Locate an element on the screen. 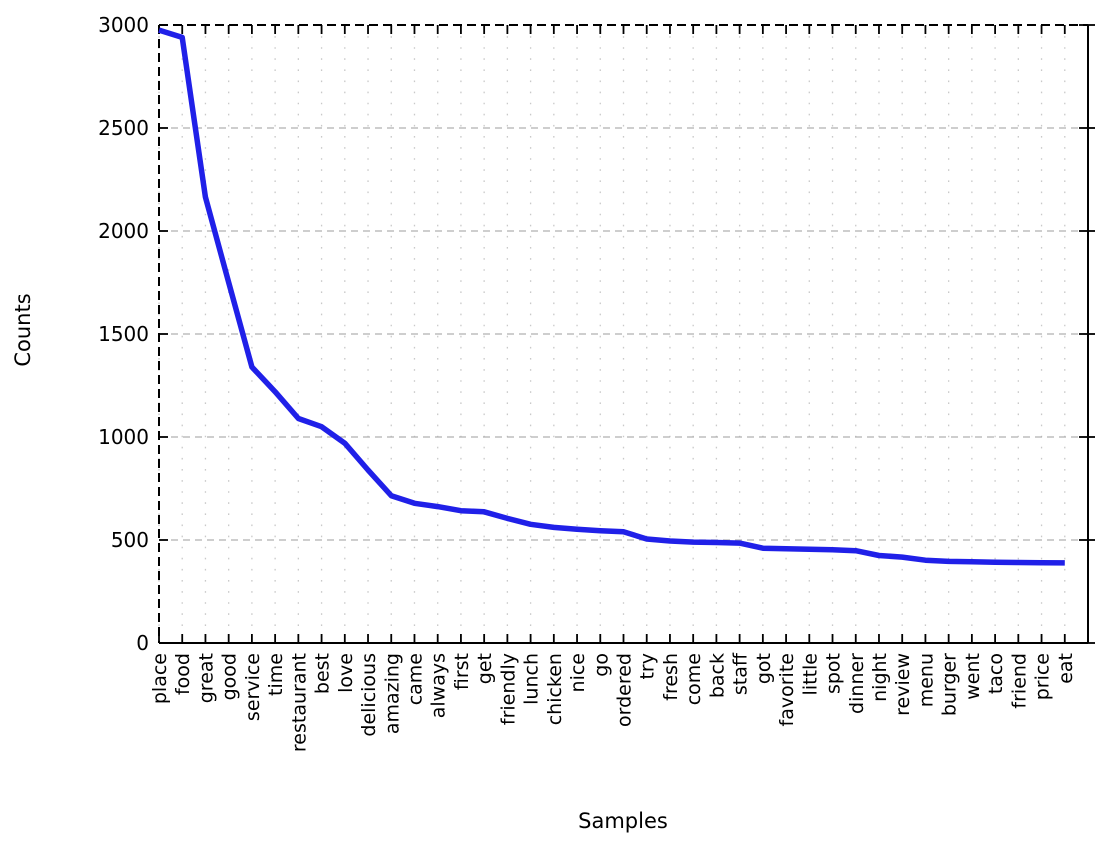 This screenshot has height=848, width=1118. x-tick-label: food is located at coordinates (183, 674).